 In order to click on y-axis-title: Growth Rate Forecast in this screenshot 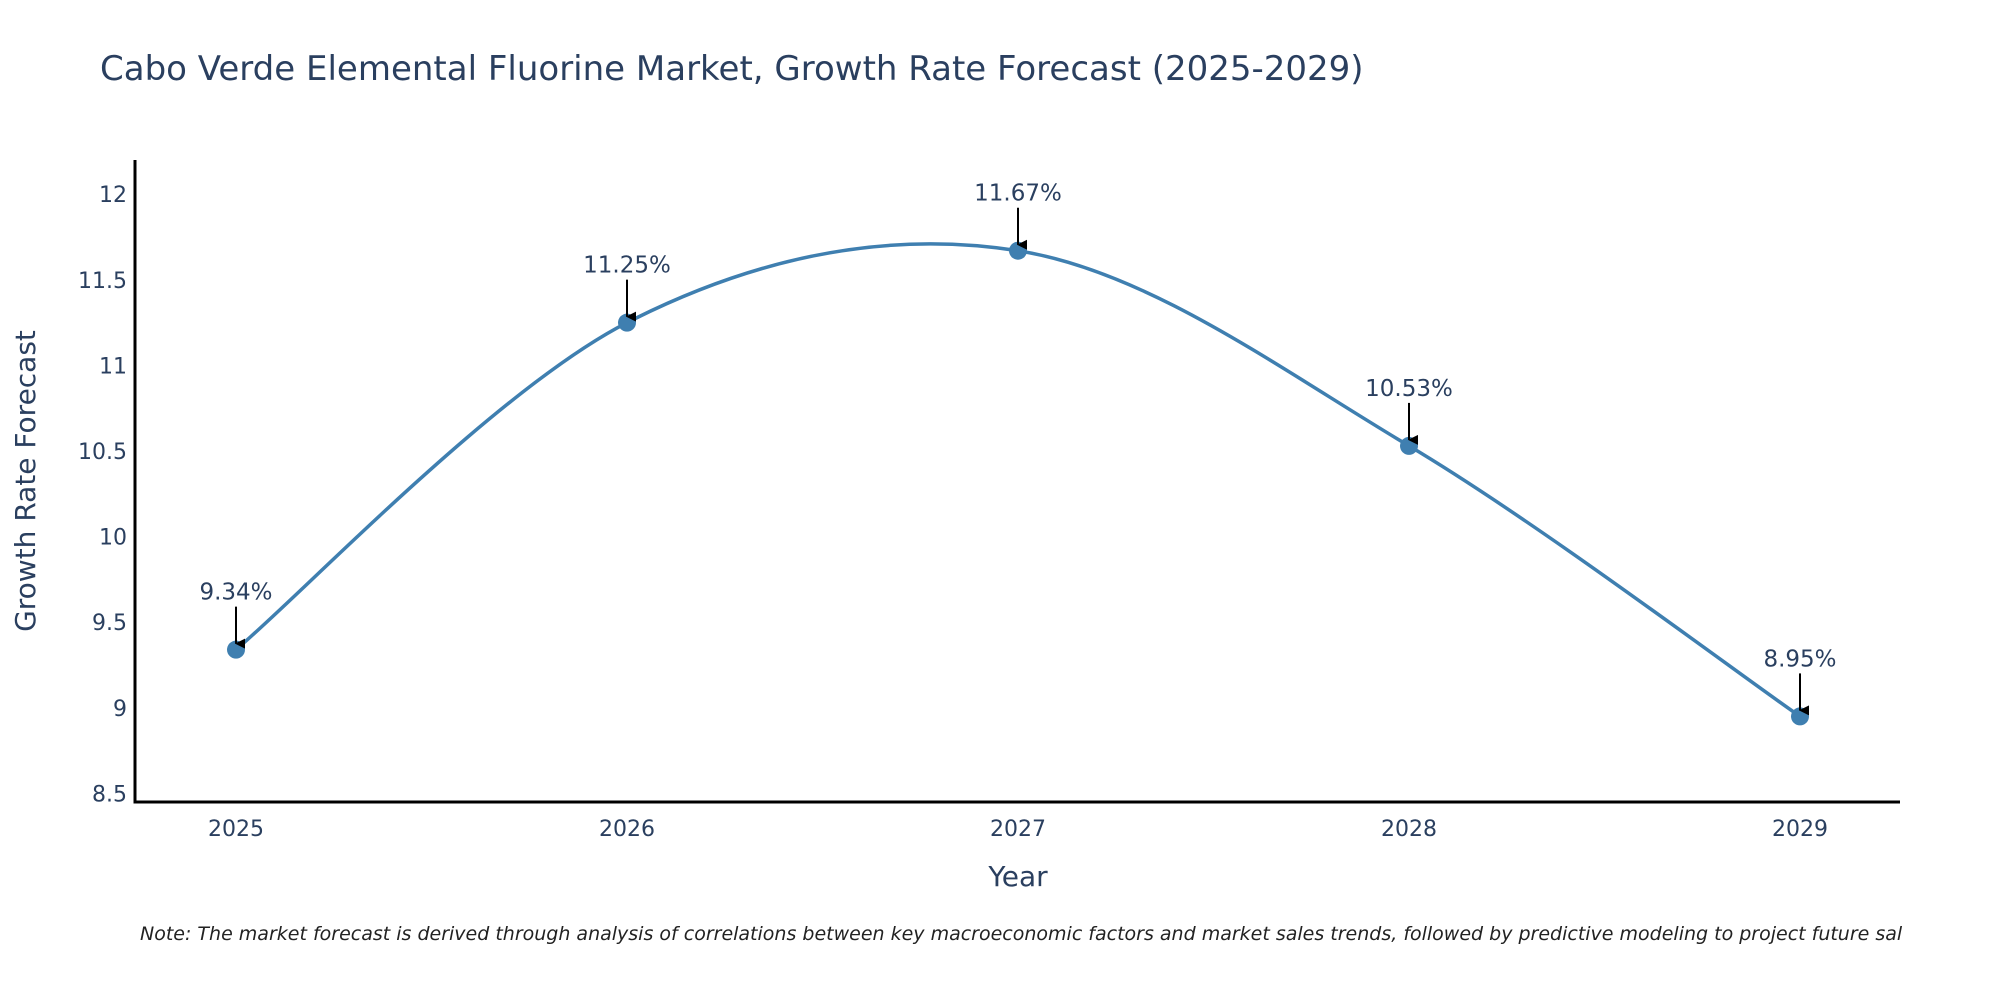, I will do `click(25, 481)`.